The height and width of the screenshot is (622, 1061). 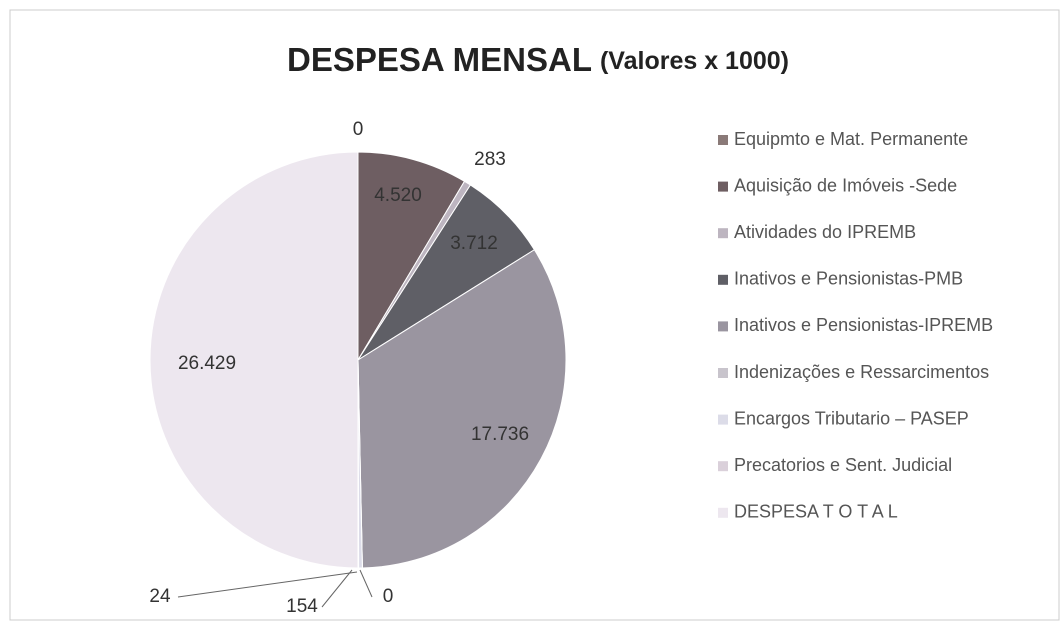 What do you see at coordinates (843, 465) in the screenshot?
I see `legend-label: Precatorios e Sent. Judicial` at bounding box center [843, 465].